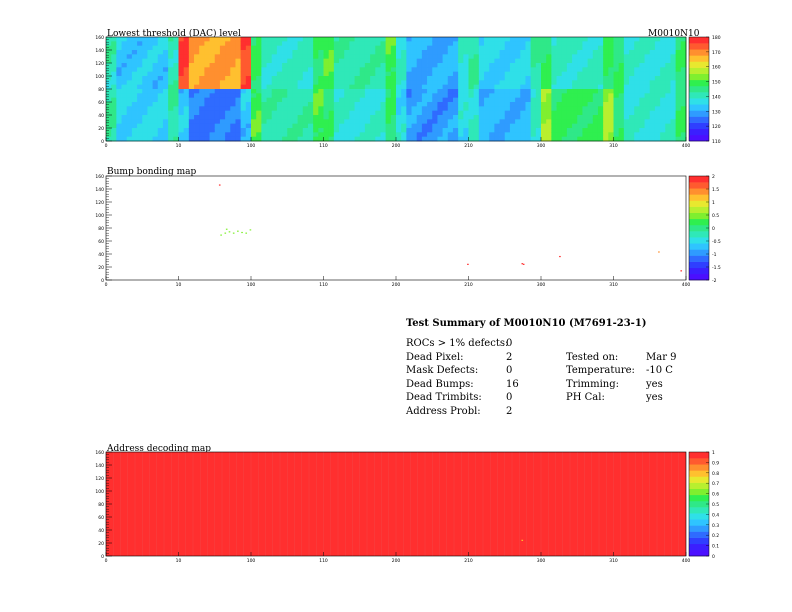  What do you see at coordinates (99, 38) in the screenshot?
I see `y-tick-label: 160` at bounding box center [99, 38].